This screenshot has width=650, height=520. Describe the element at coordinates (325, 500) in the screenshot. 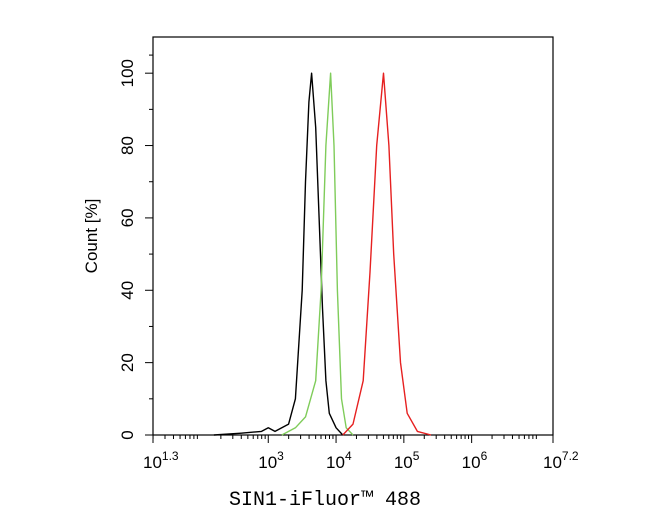

I see `x-axis-label: SIN1-iFluor™ 488` at that location.